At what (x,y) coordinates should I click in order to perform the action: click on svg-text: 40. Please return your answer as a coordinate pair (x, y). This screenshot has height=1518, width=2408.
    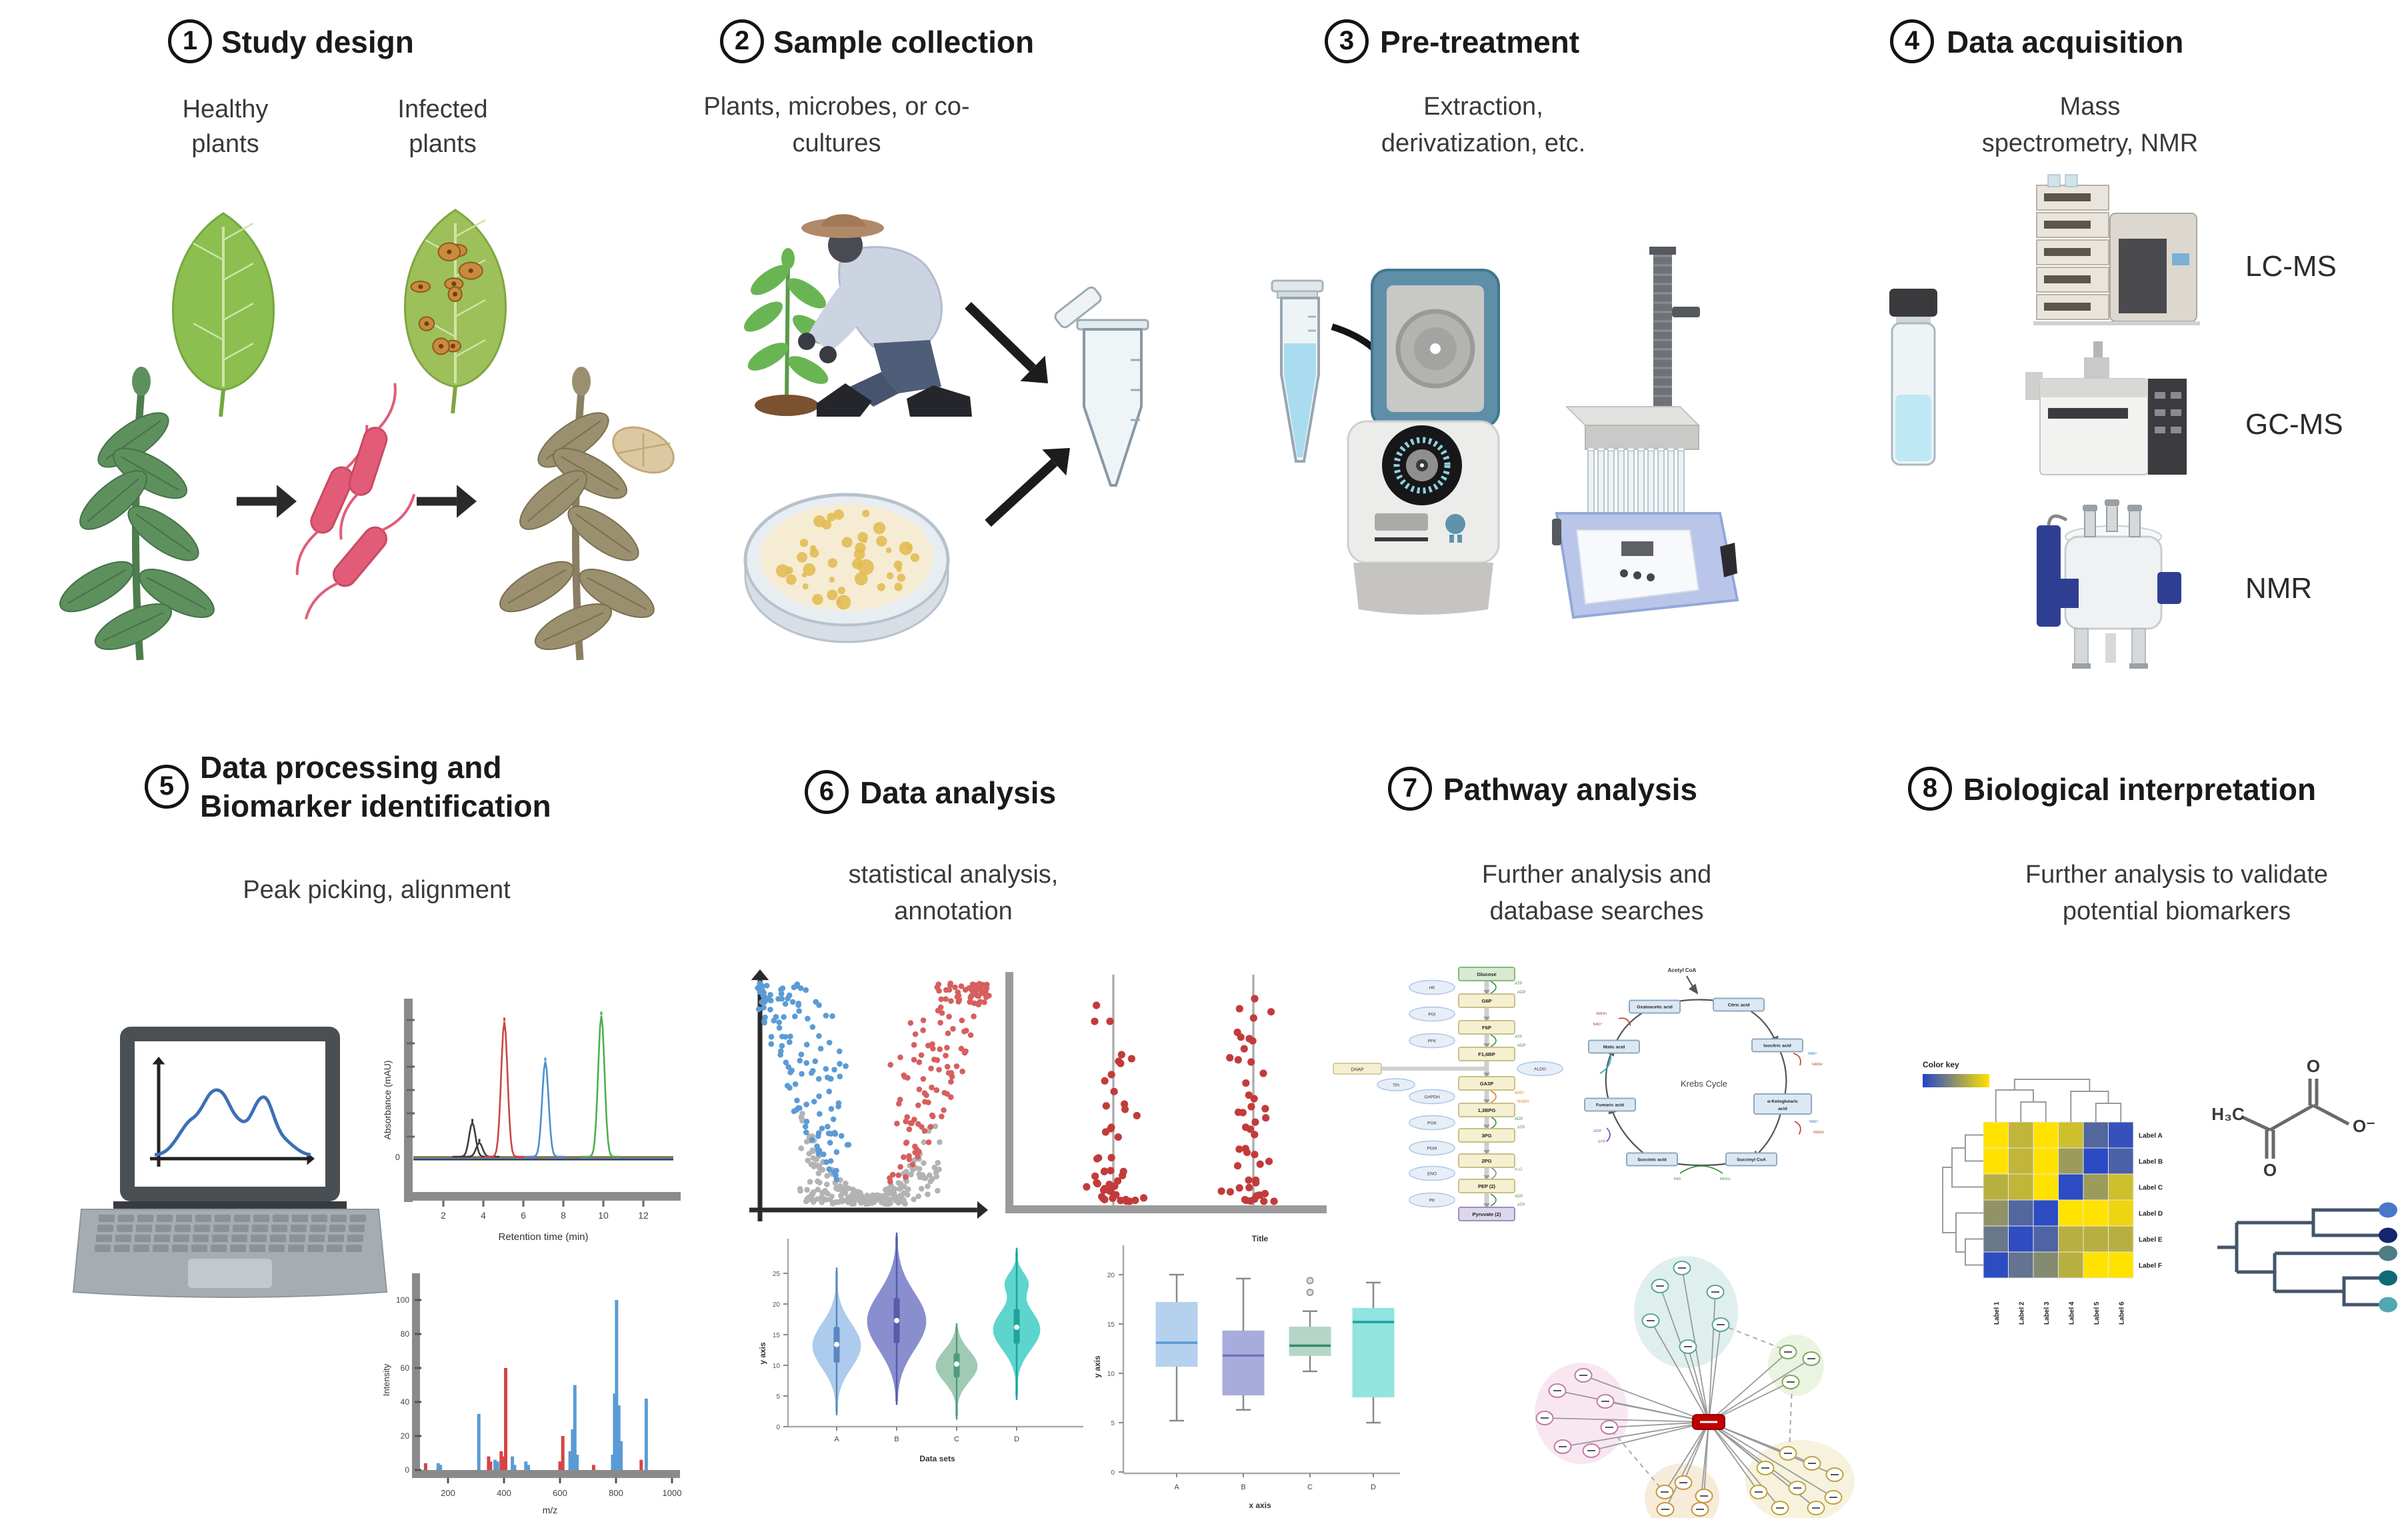
    Looking at the image, I should click on (405, 1402).